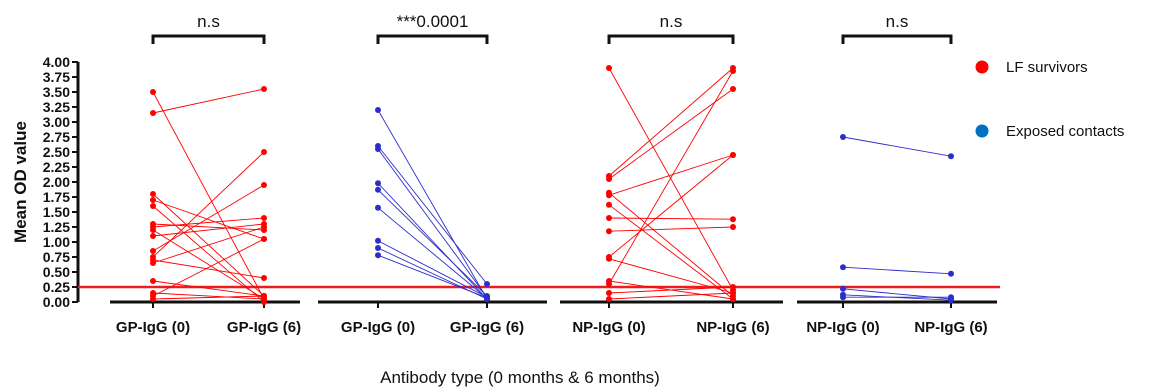 This screenshot has width=1162, height=392. Describe the element at coordinates (56, 287) in the screenshot. I see `y-tick-label: 0.25` at that location.